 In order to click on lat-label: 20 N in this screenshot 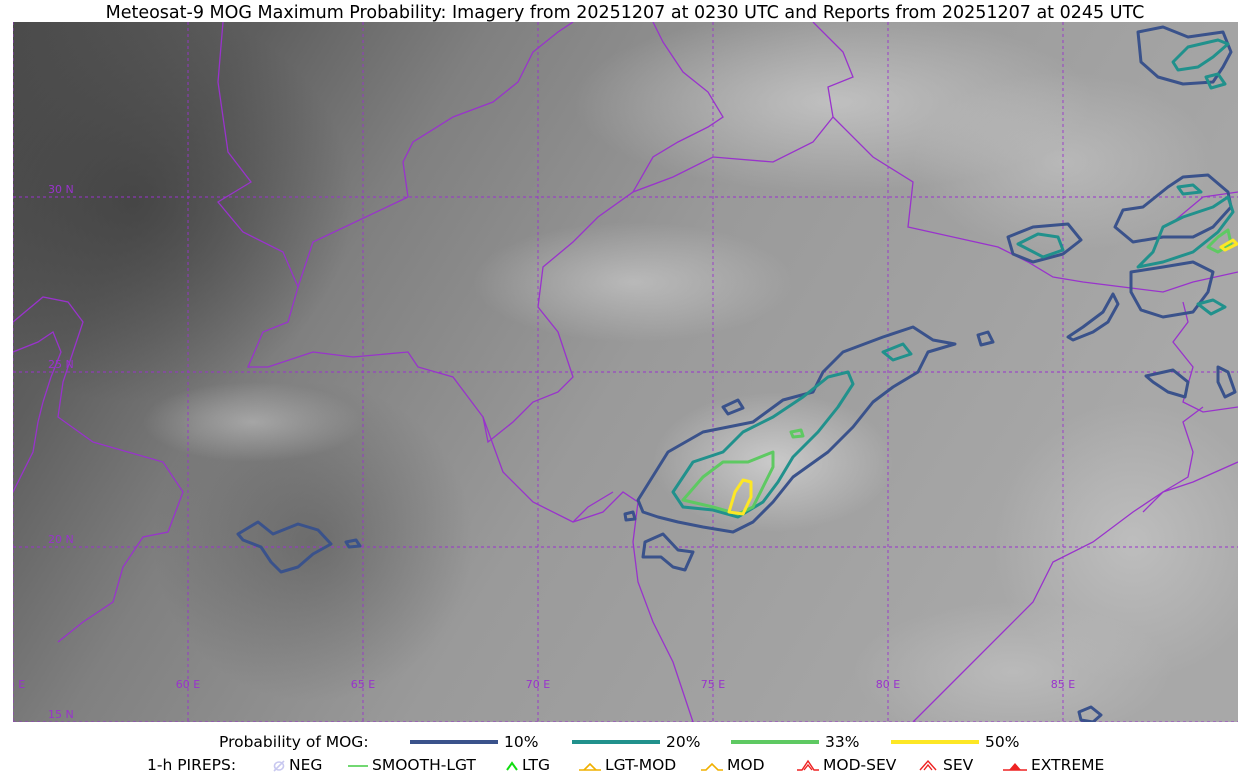, I will do `click(61, 539)`.